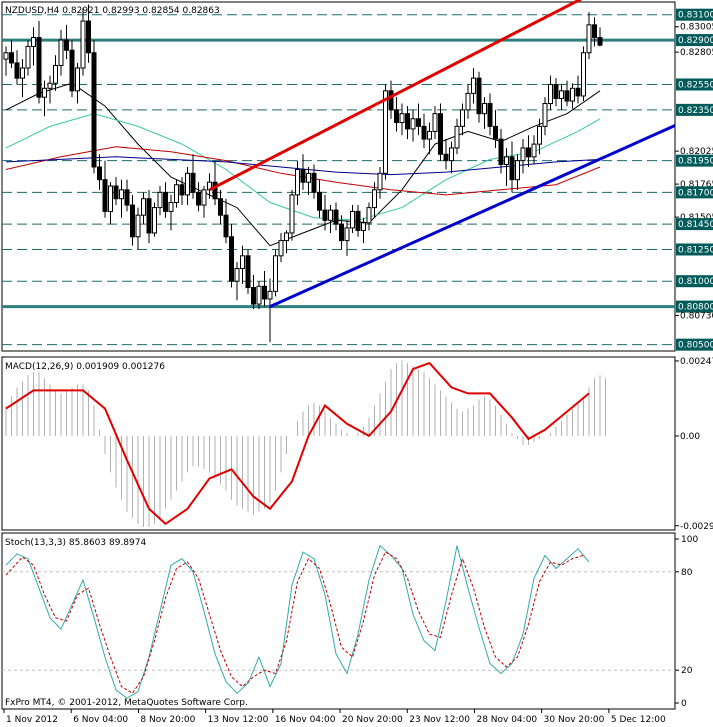  I want to click on stoch-panel-title: Stoch(13,3,3) 85.8603 89.8974, so click(75, 543).